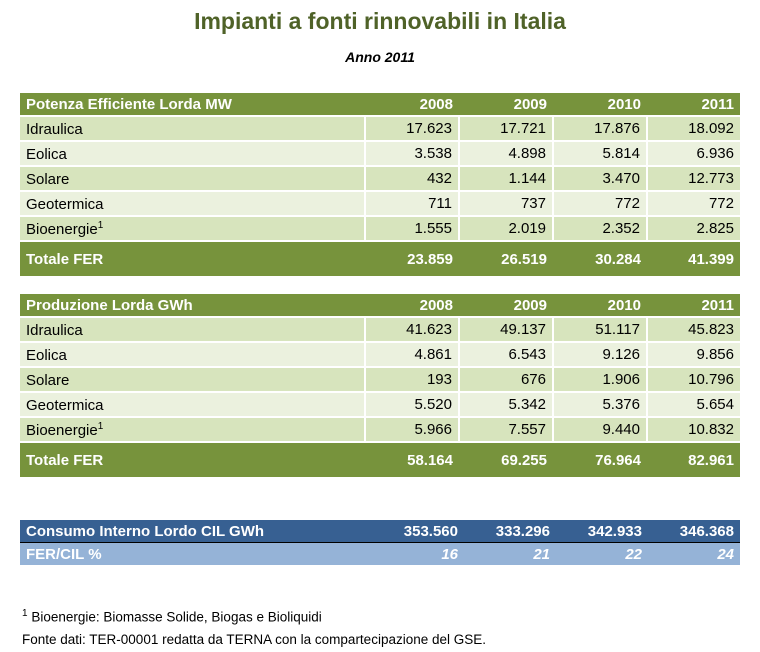 This screenshot has width=760, height=652. What do you see at coordinates (602, 531) in the screenshot?
I see `cell: 342.933` at bounding box center [602, 531].